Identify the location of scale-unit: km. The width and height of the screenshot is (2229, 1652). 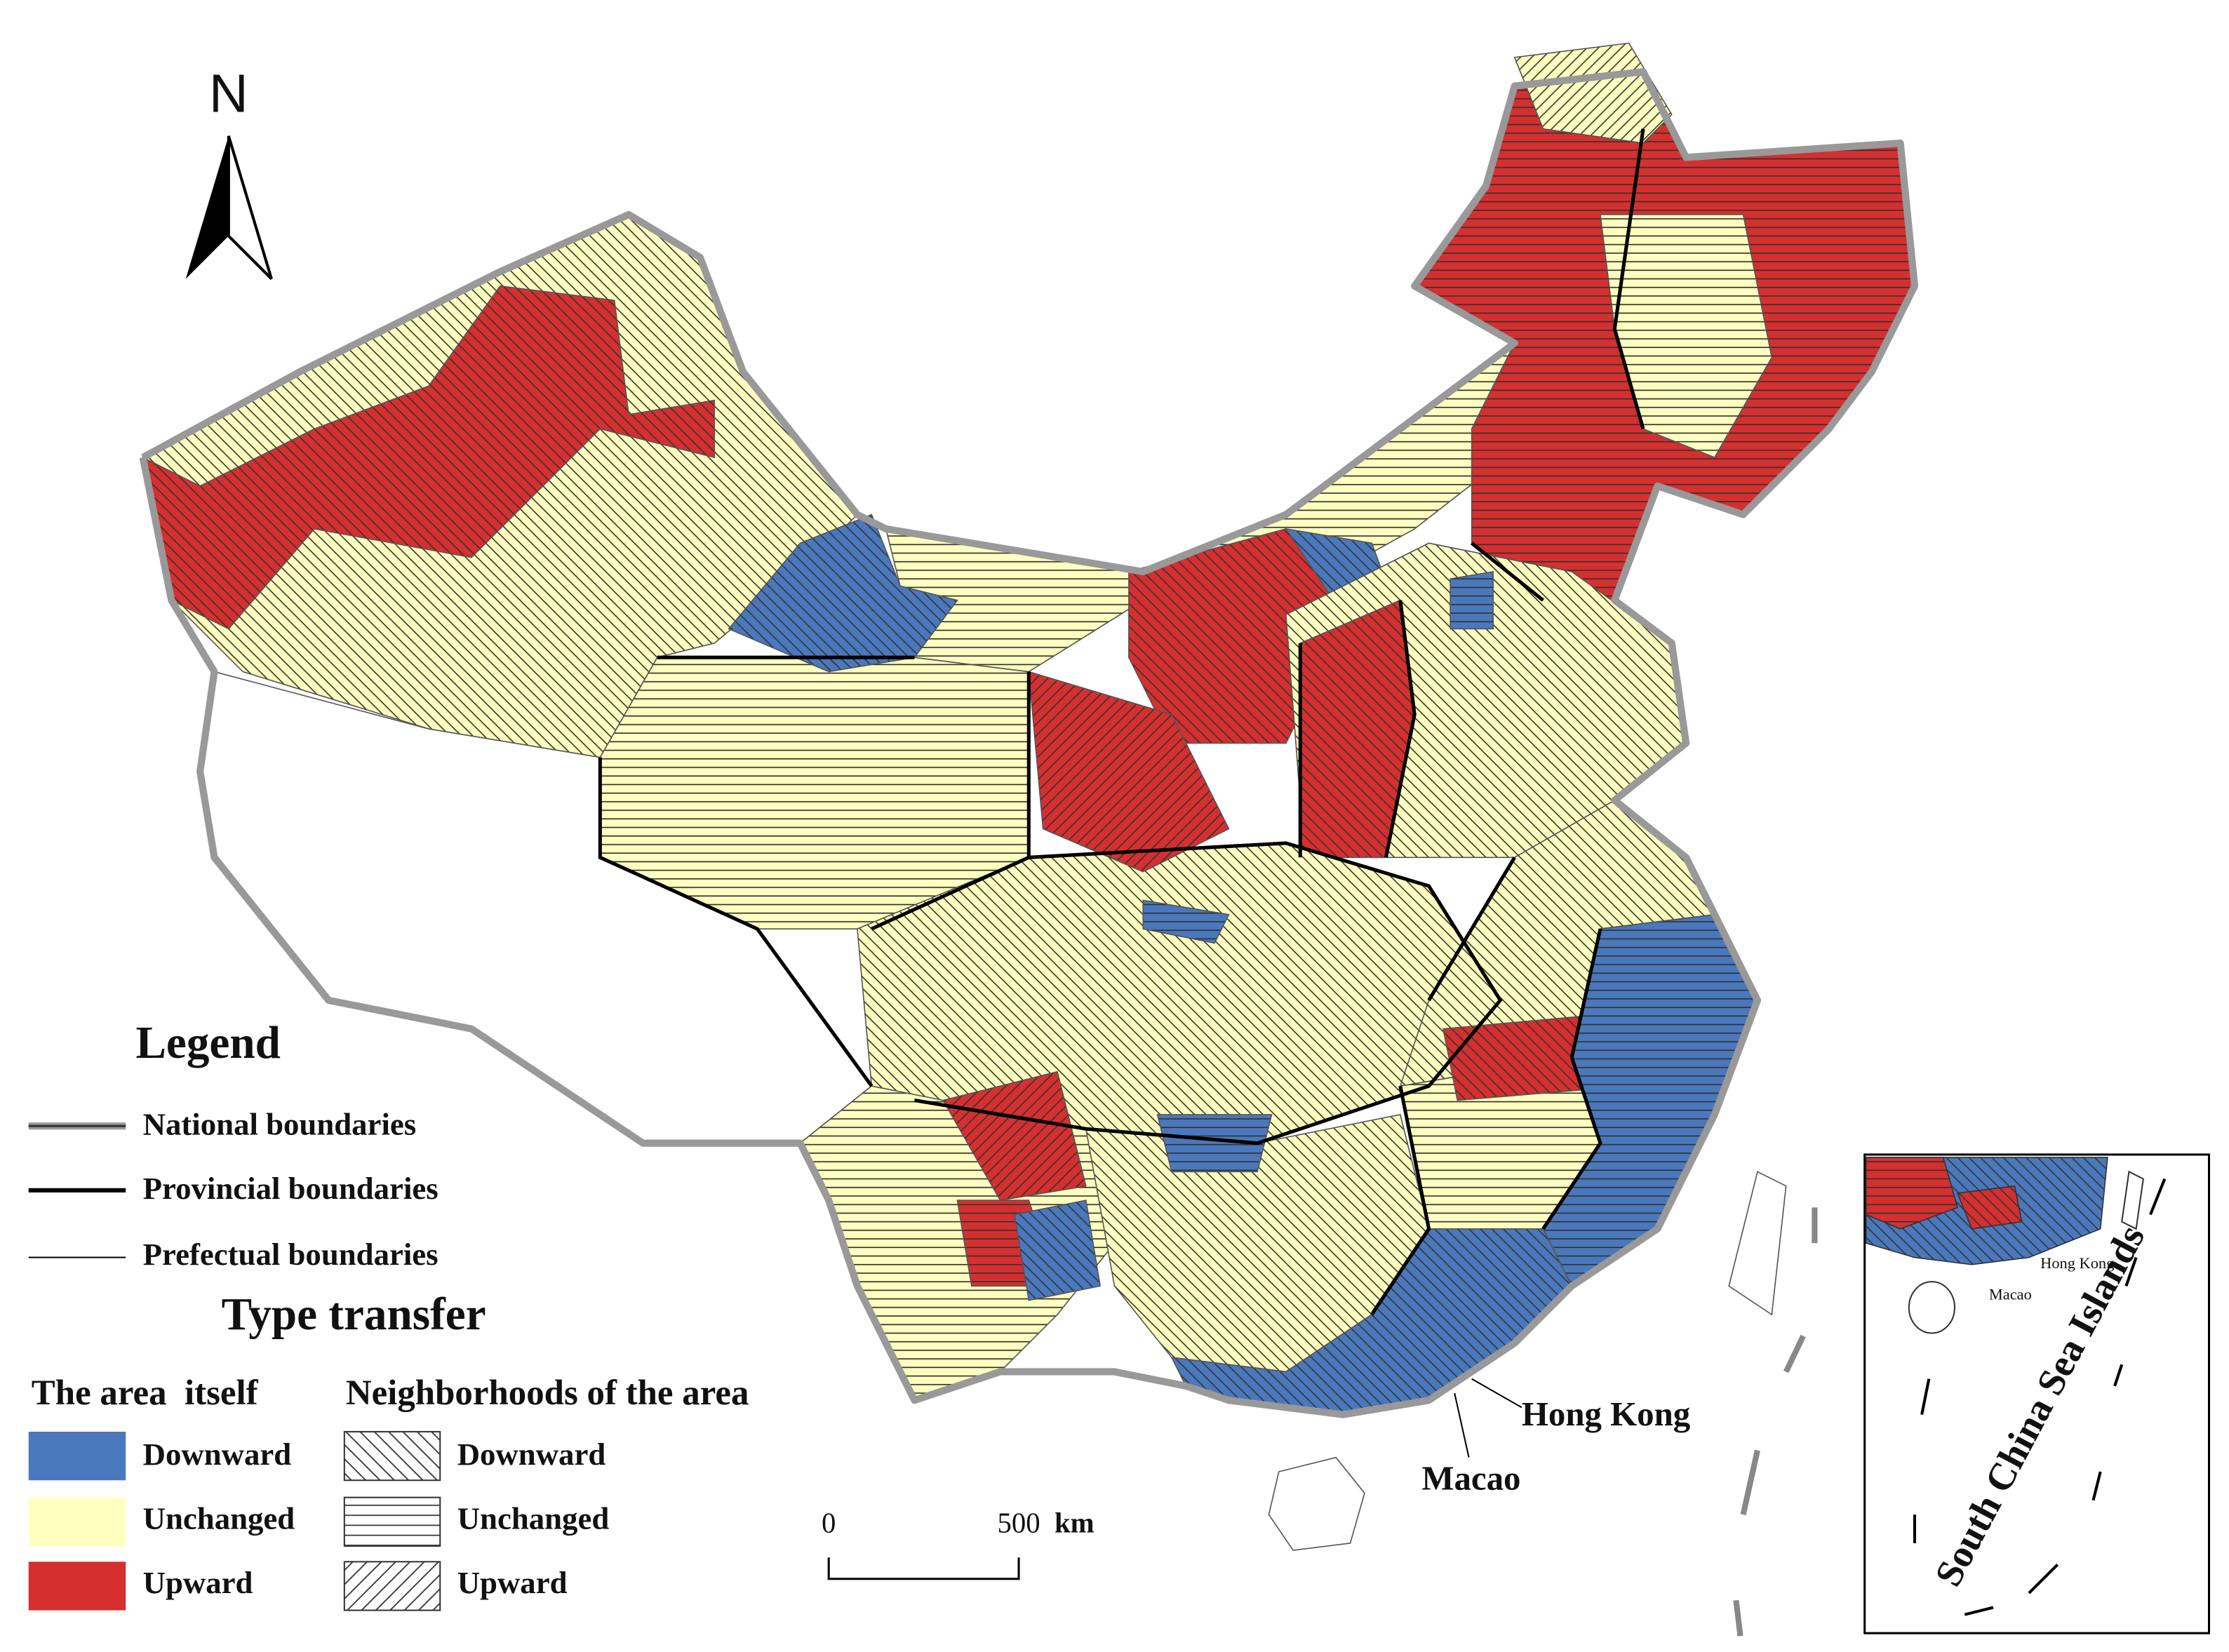
(1075, 1523).